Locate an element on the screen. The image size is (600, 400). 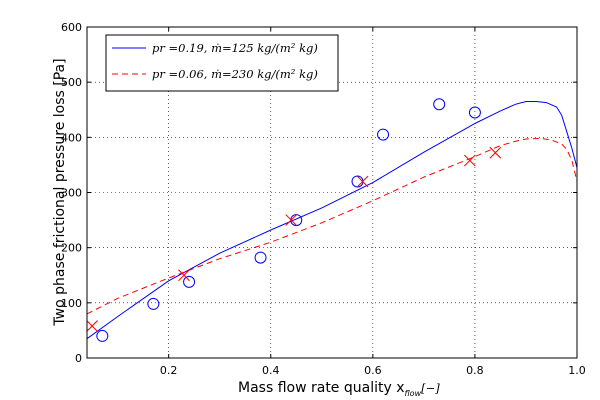
x-tick-label: 1.0 is located at coordinates (577, 370).